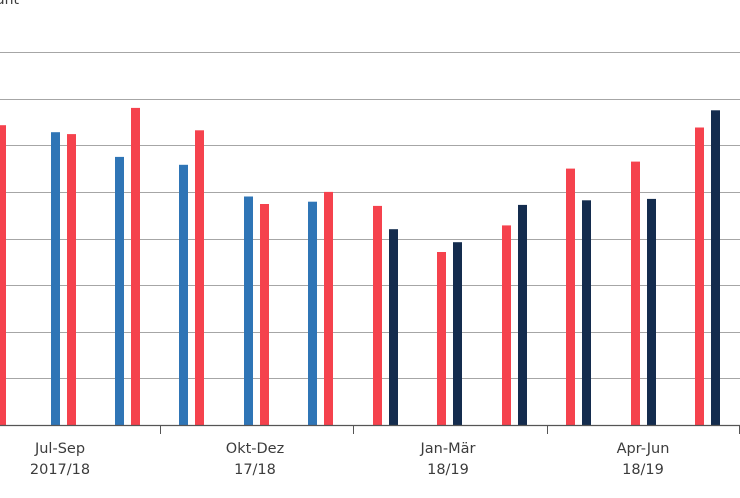 The width and height of the screenshot is (740, 498). What do you see at coordinates (9, 4) in the screenshot?
I see `y-unit-label: ant` at bounding box center [9, 4].